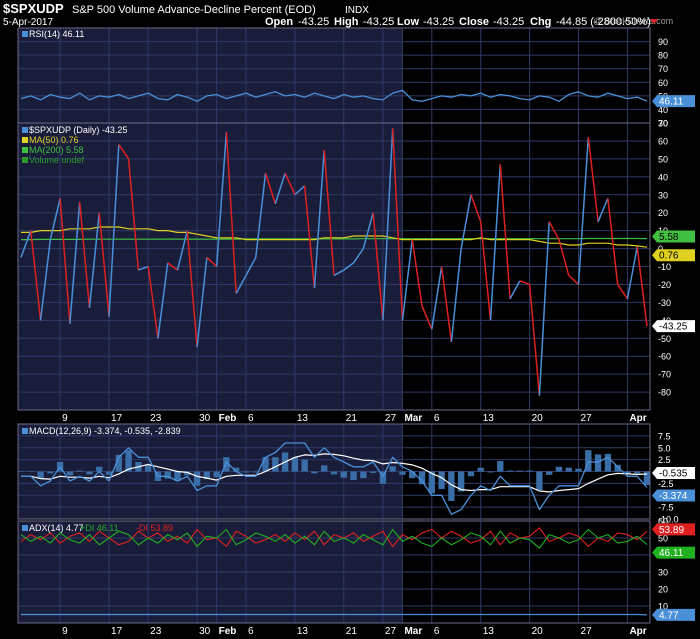  Describe the element at coordinates (669, 237) in the screenshot. I see `ma200-last-value-tag-label: 5.58` at that location.